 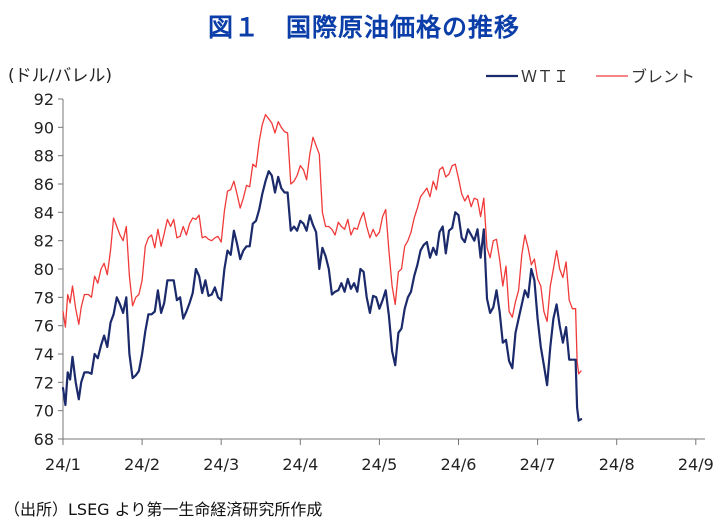 What do you see at coordinates (44, 354) in the screenshot?
I see `y-tick-label: 74` at bounding box center [44, 354].